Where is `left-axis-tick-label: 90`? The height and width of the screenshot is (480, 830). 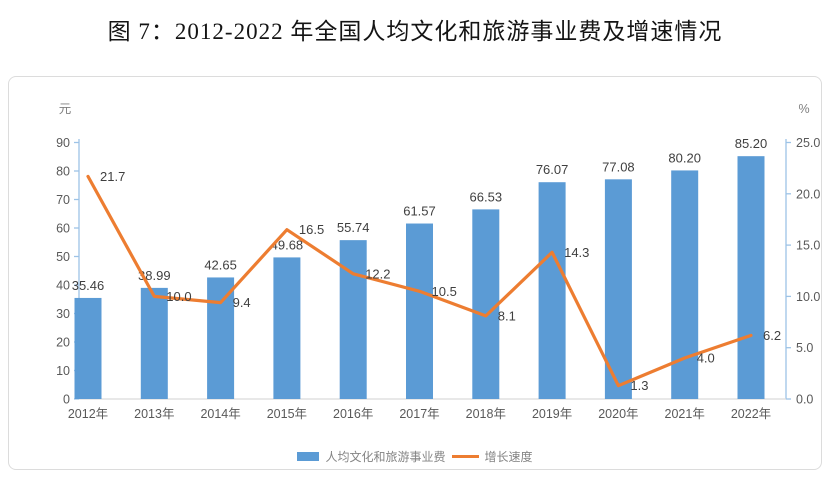
left-axis-tick-label: 90 is located at coordinates (63, 143).